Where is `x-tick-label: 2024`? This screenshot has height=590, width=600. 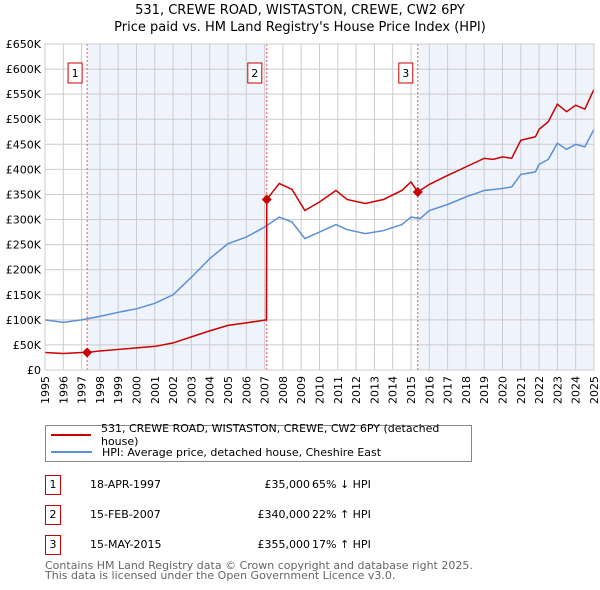 x-tick-label: 2024 is located at coordinates (576, 390).